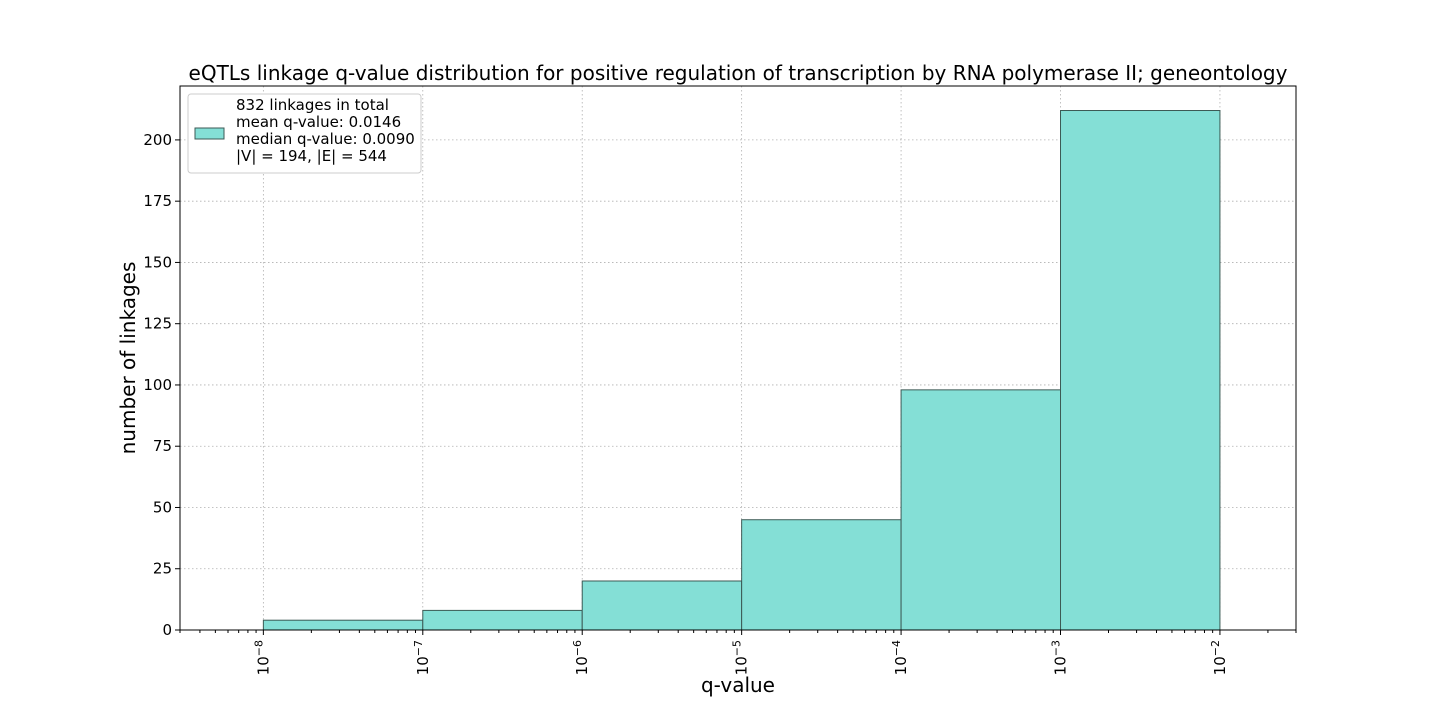 The height and width of the screenshot is (720, 1440). Describe the element at coordinates (157, 324) in the screenshot. I see `y-tick-label: 125` at that location.